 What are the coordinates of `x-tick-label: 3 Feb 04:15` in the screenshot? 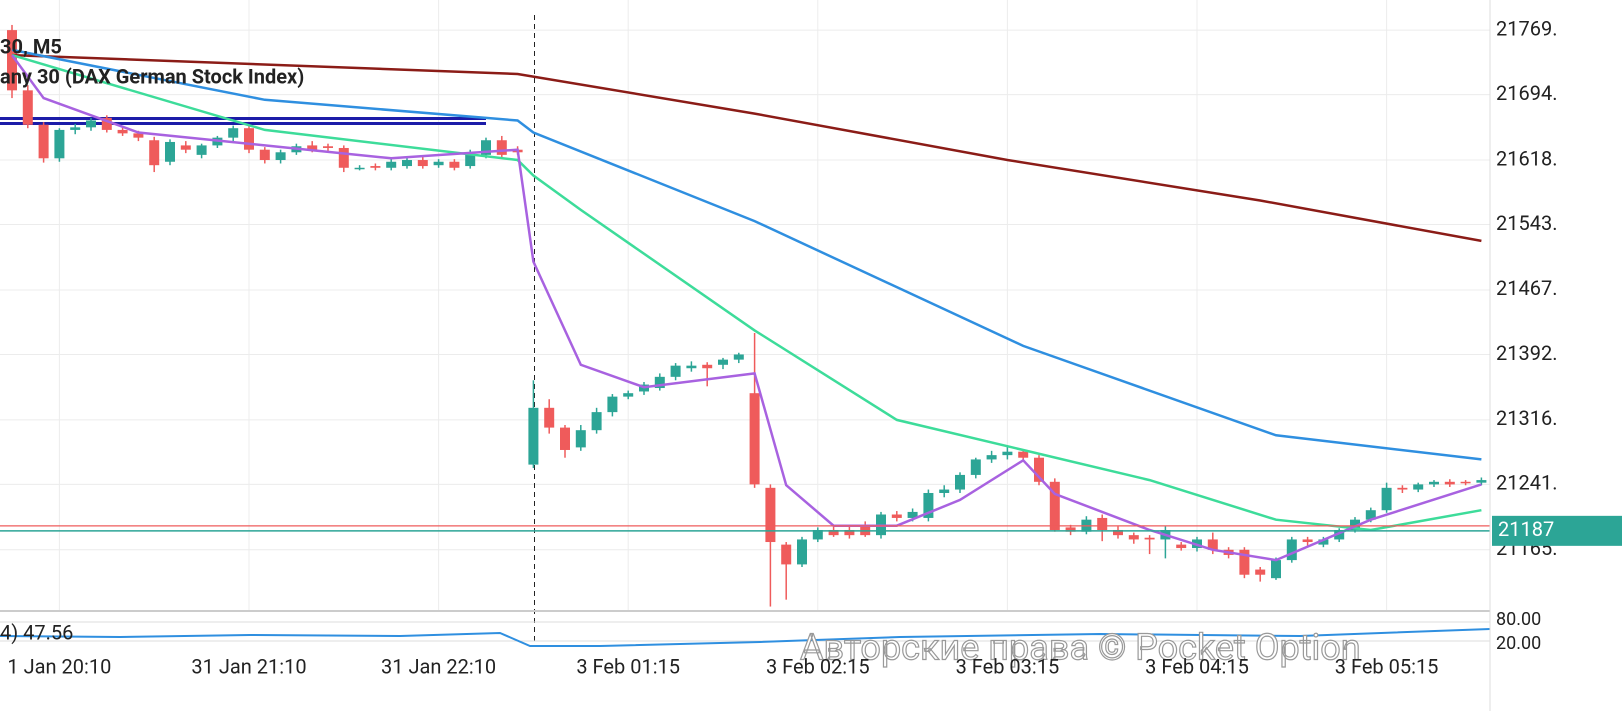 It's located at (1197, 666).